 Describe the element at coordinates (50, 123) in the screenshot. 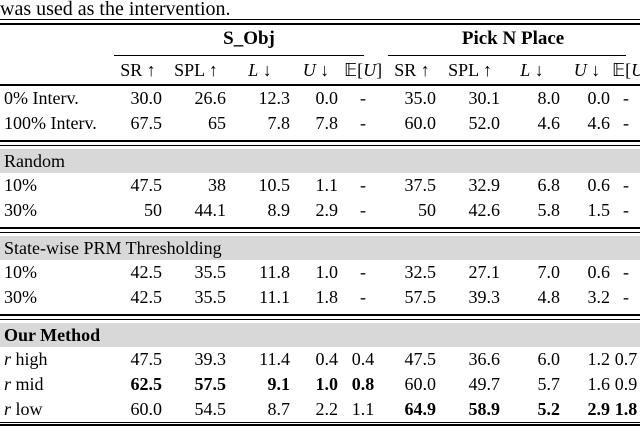

I see `text-run: 100% Interv.` at that location.